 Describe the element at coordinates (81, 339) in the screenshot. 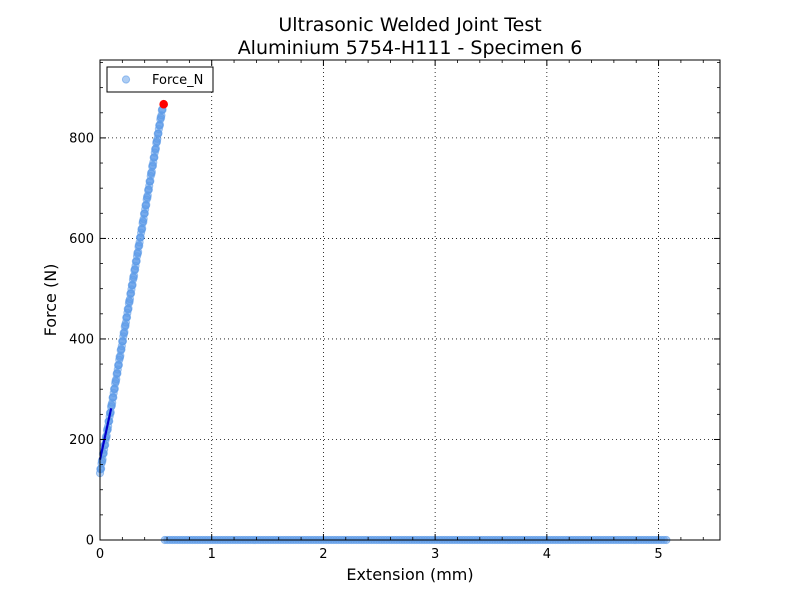

I see `y-tick-label: 400` at that location.